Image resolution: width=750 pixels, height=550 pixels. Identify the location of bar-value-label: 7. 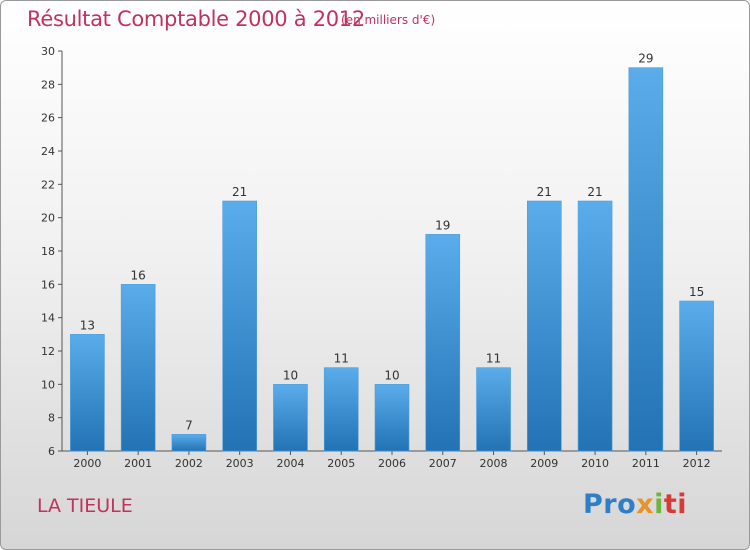
(189, 425).